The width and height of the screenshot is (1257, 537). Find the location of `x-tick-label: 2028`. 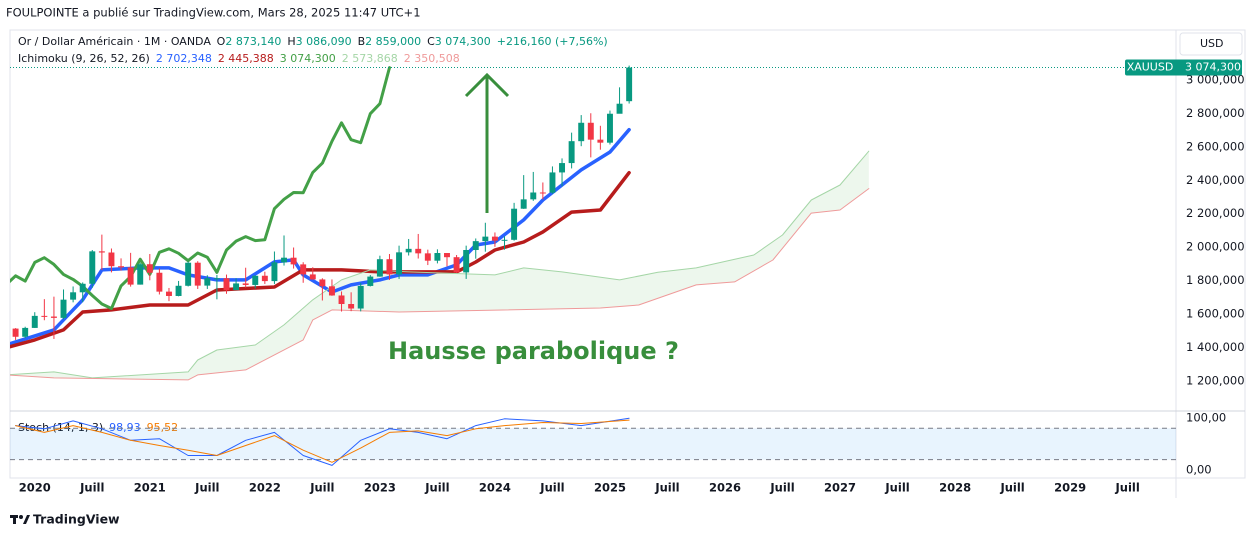

x-tick-label: 2028 is located at coordinates (955, 488).